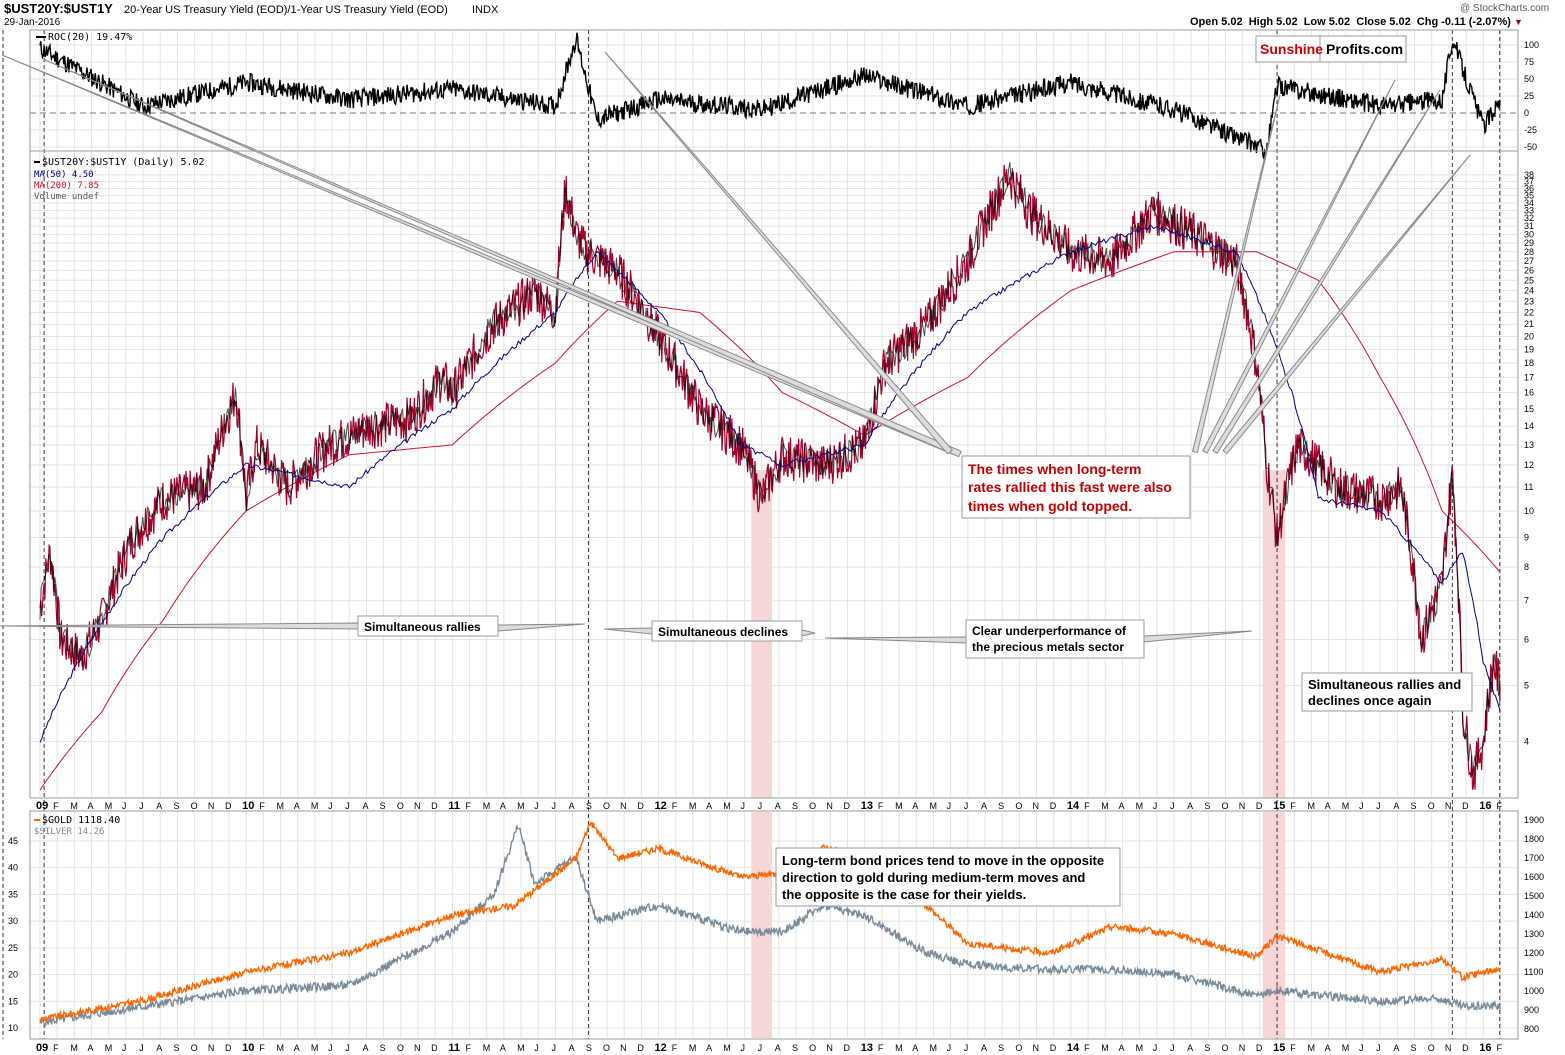  Describe the element at coordinates (867, 806) in the screenshot. I see `x-tick-label: 13` at that location.